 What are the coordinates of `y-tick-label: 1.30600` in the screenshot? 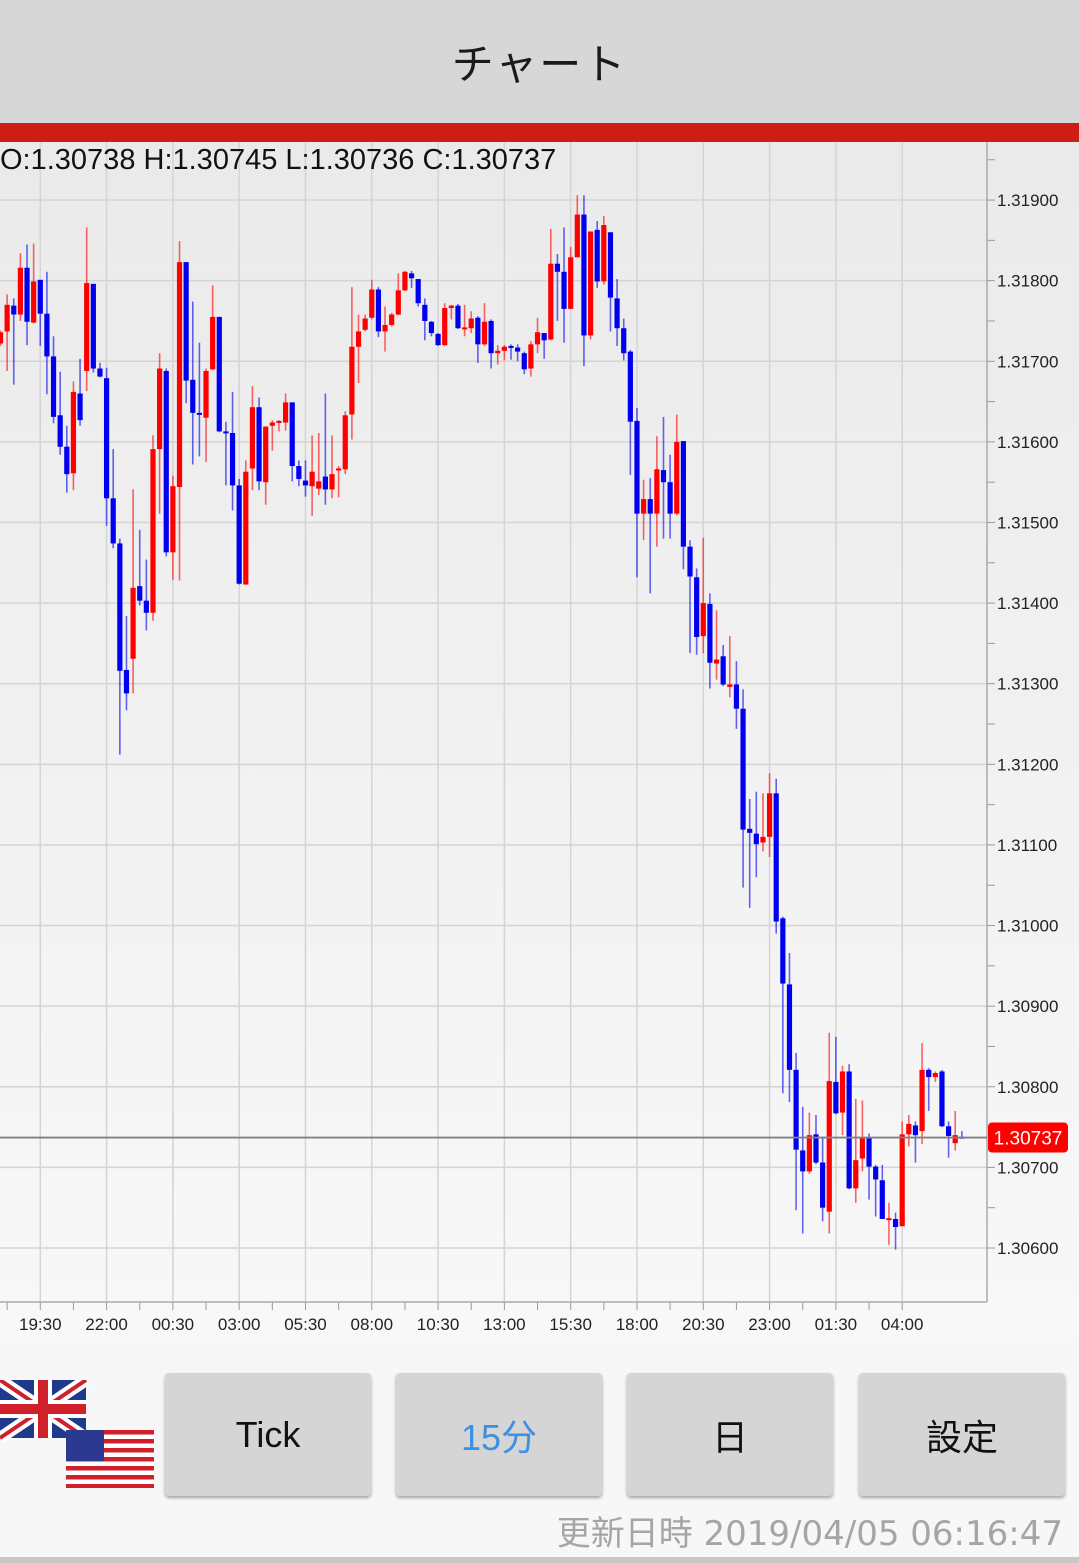 It's located at (1027, 1248).